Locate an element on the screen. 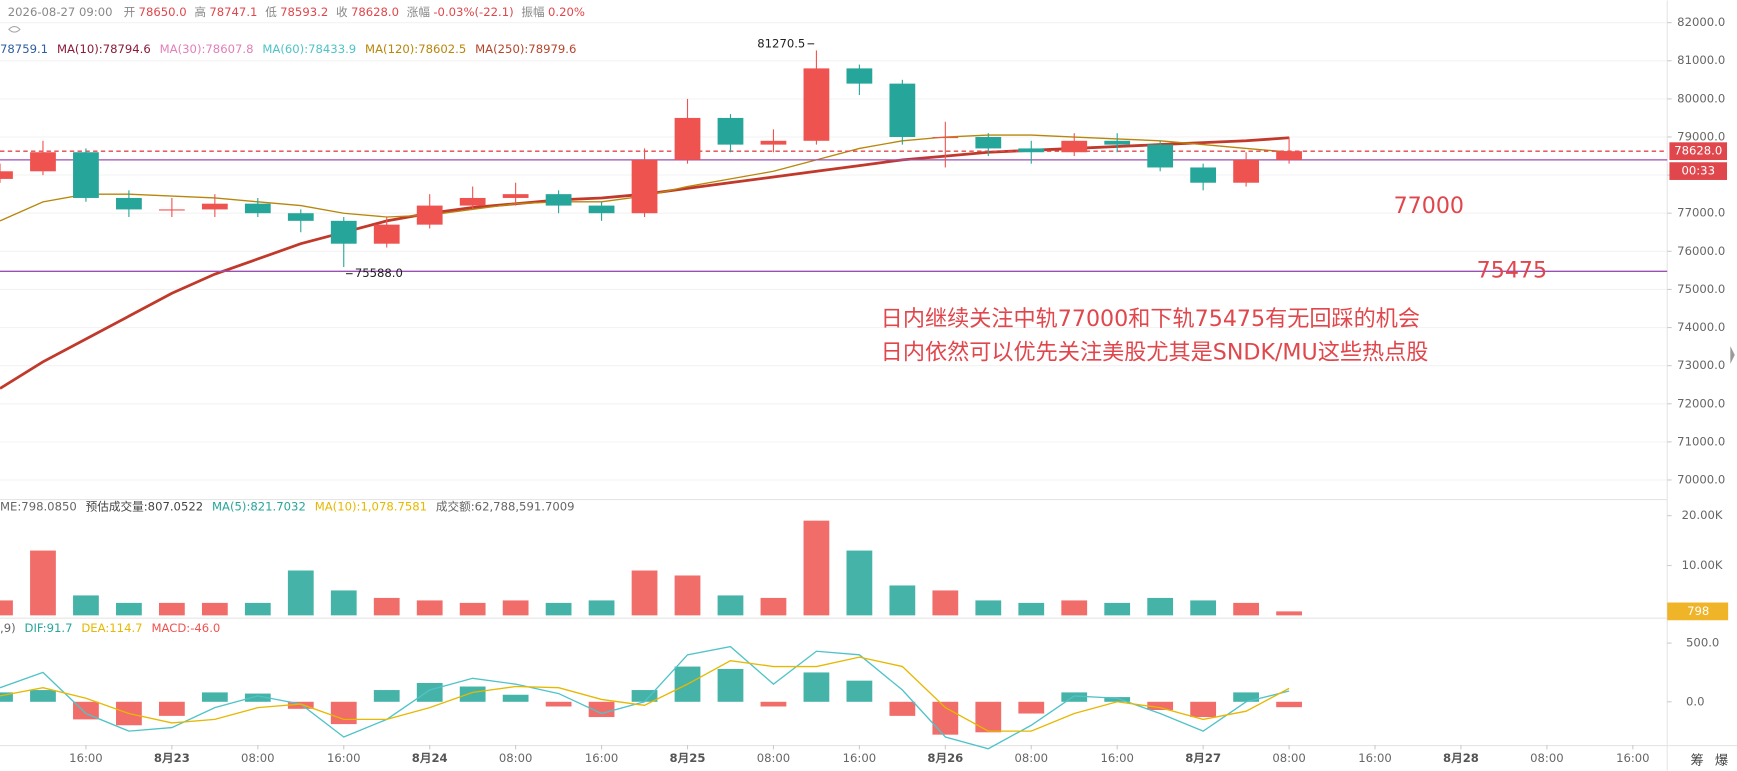 Image resolution: width=1737 pixels, height=771 pixels. dif-line is located at coordinates (645, 697).